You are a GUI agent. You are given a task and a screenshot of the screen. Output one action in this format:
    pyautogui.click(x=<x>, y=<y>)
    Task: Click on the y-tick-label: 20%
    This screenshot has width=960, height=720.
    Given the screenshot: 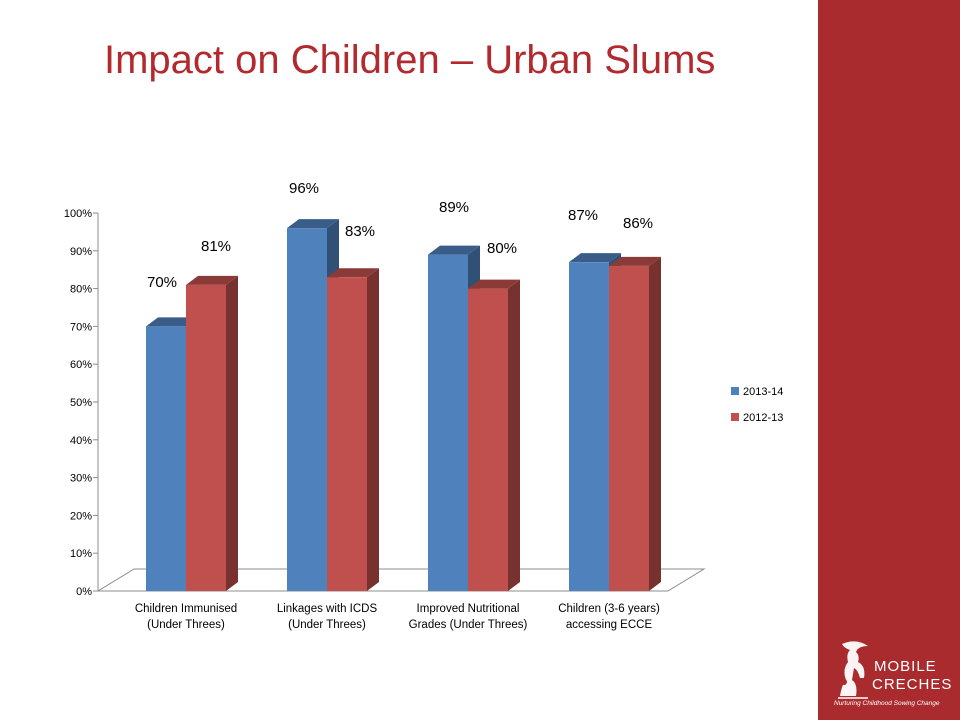 What is the action you would take?
    pyautogui.click(x=81, y=516)
    